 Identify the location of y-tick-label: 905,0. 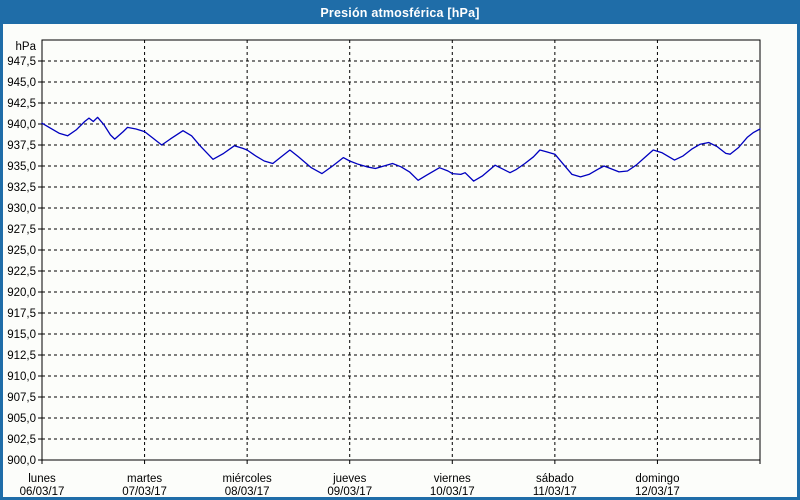
(21, 419).